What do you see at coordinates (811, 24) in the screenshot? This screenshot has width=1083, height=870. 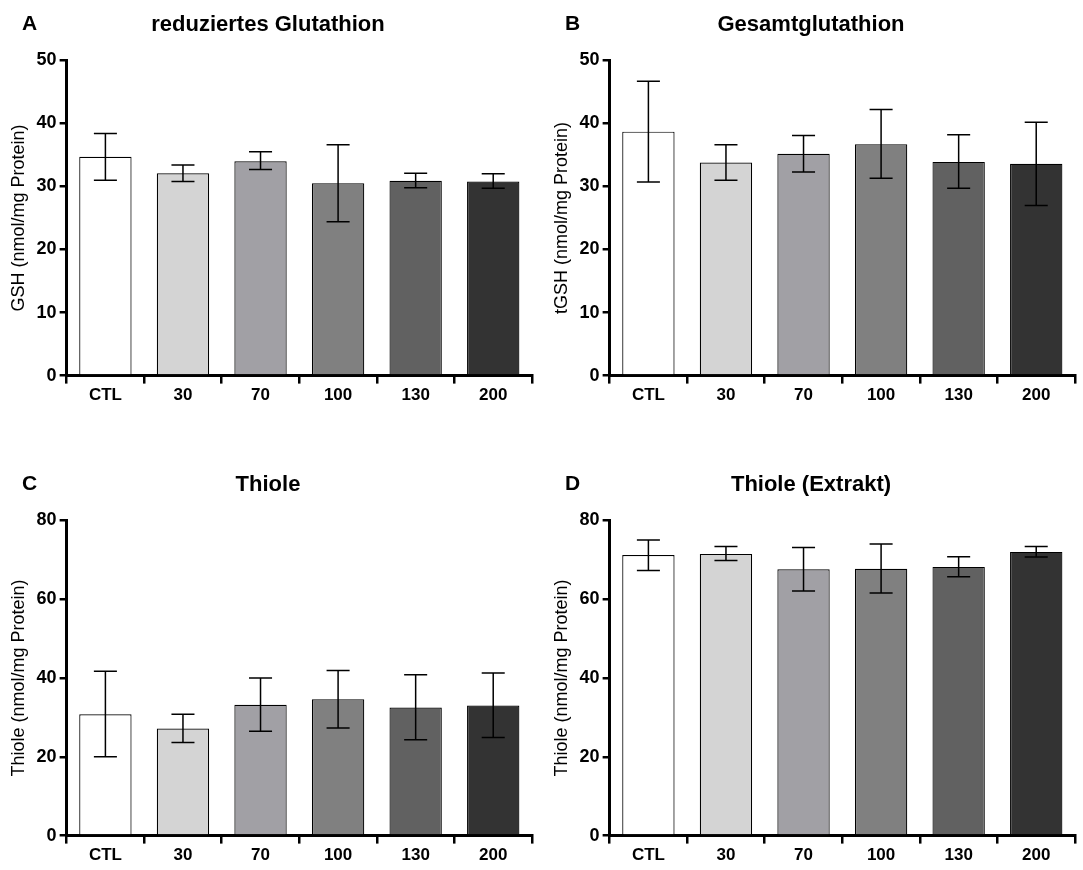 I see `chart-title: Gesamtglutathion` at bounding box center [811, 24].